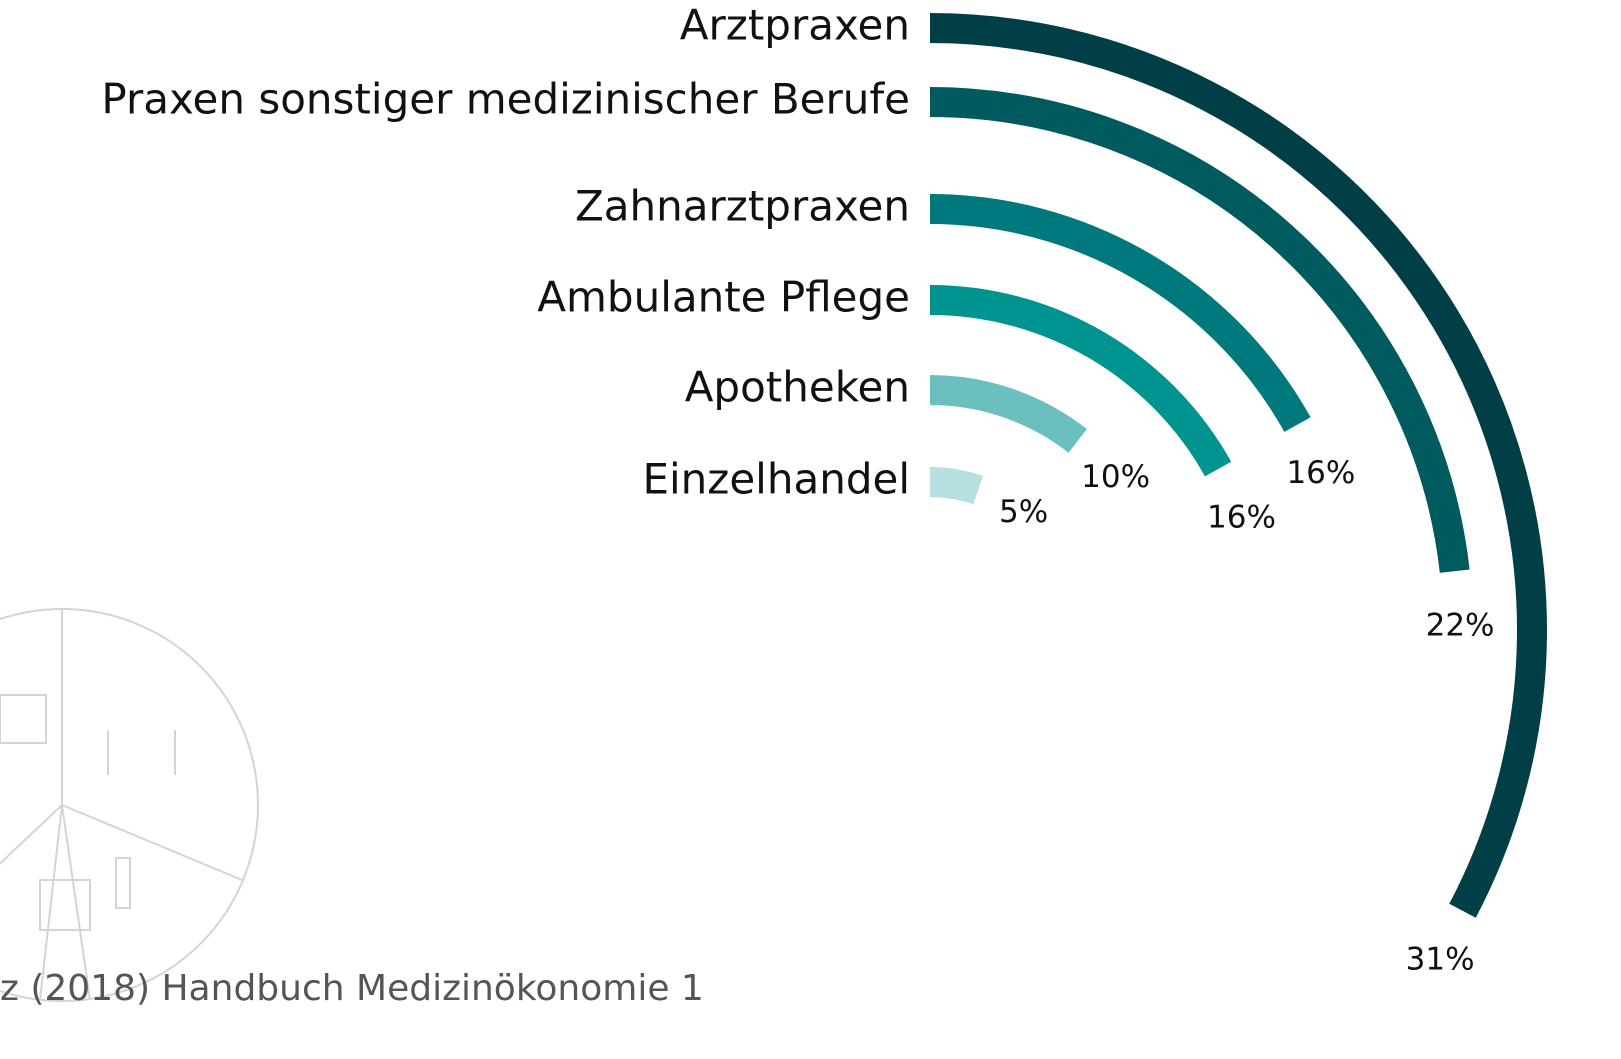 The height and width of the screenshot is (1059, 1621). What do you see at coordinates (1440, 960) in the screenshot?
I see `value-label: 31%` at bounding box center [1440, 960].